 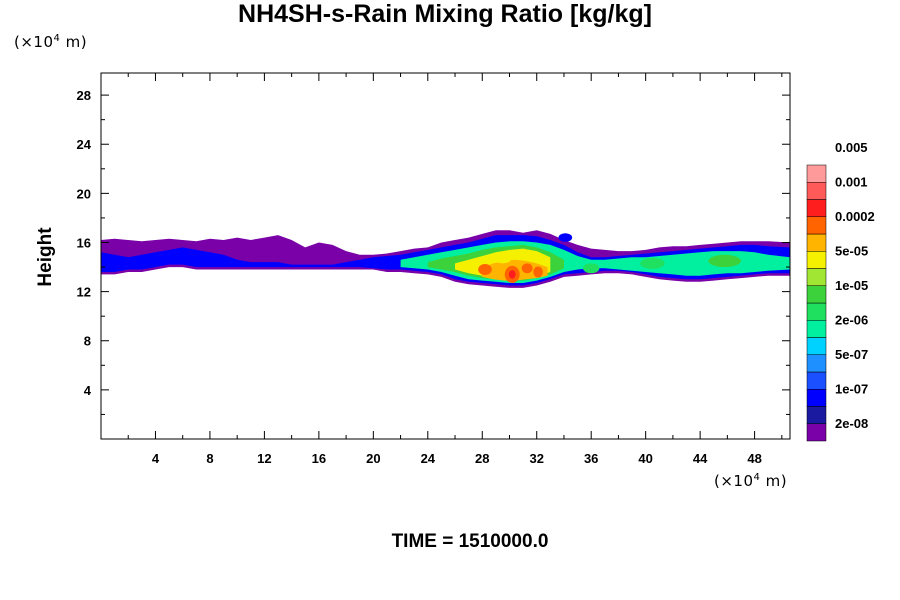 I want to click on colorbar-label-5: 5e-05, so click(x=851, y=250).